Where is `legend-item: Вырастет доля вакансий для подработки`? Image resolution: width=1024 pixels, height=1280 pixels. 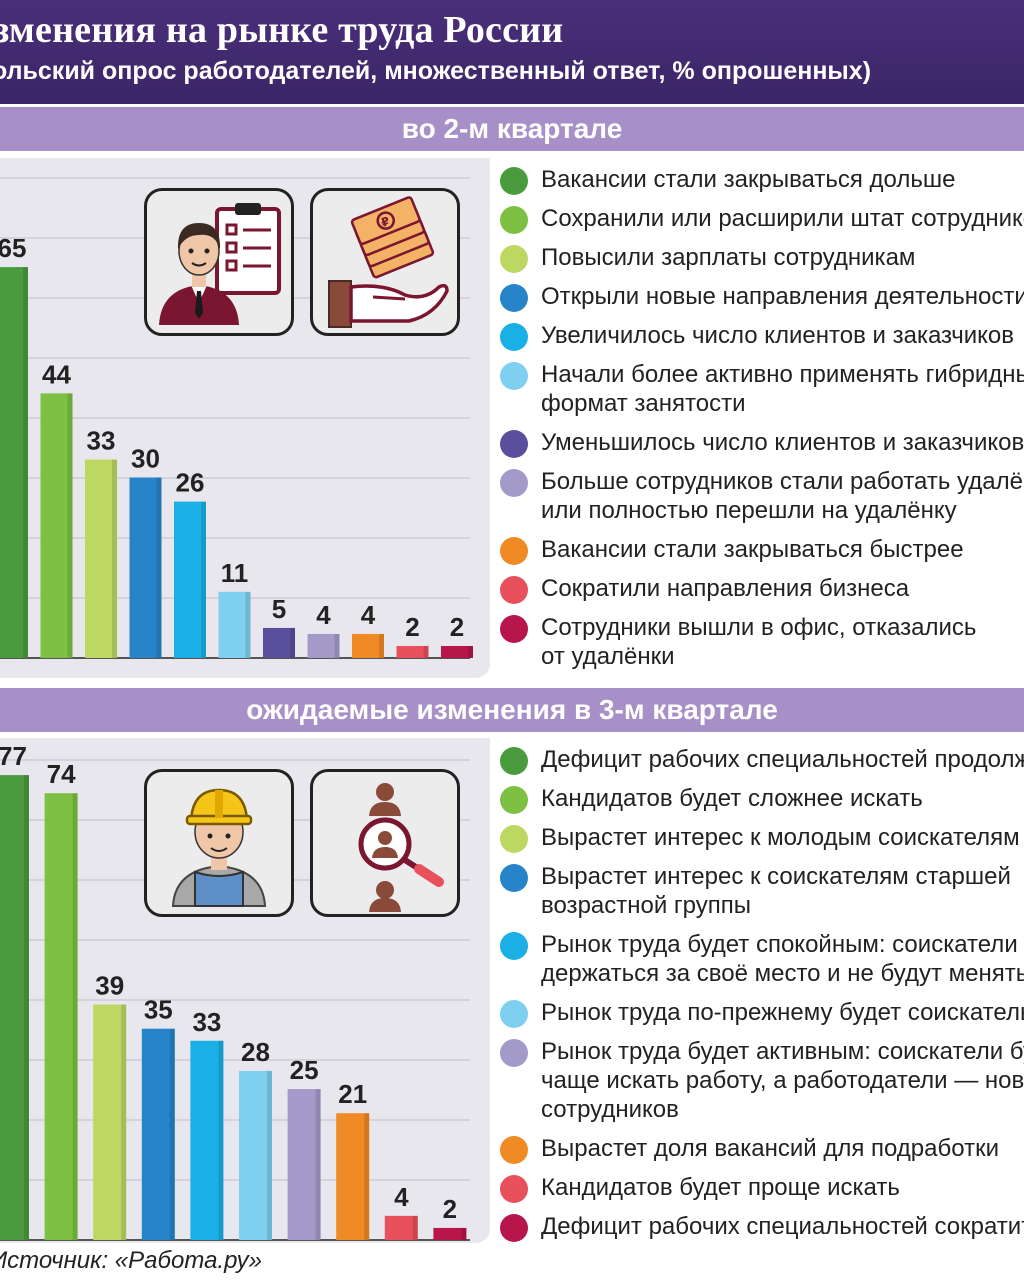
legend-item: Вырастет доля вакансий для подработки is located at coordinates (762, 1149).